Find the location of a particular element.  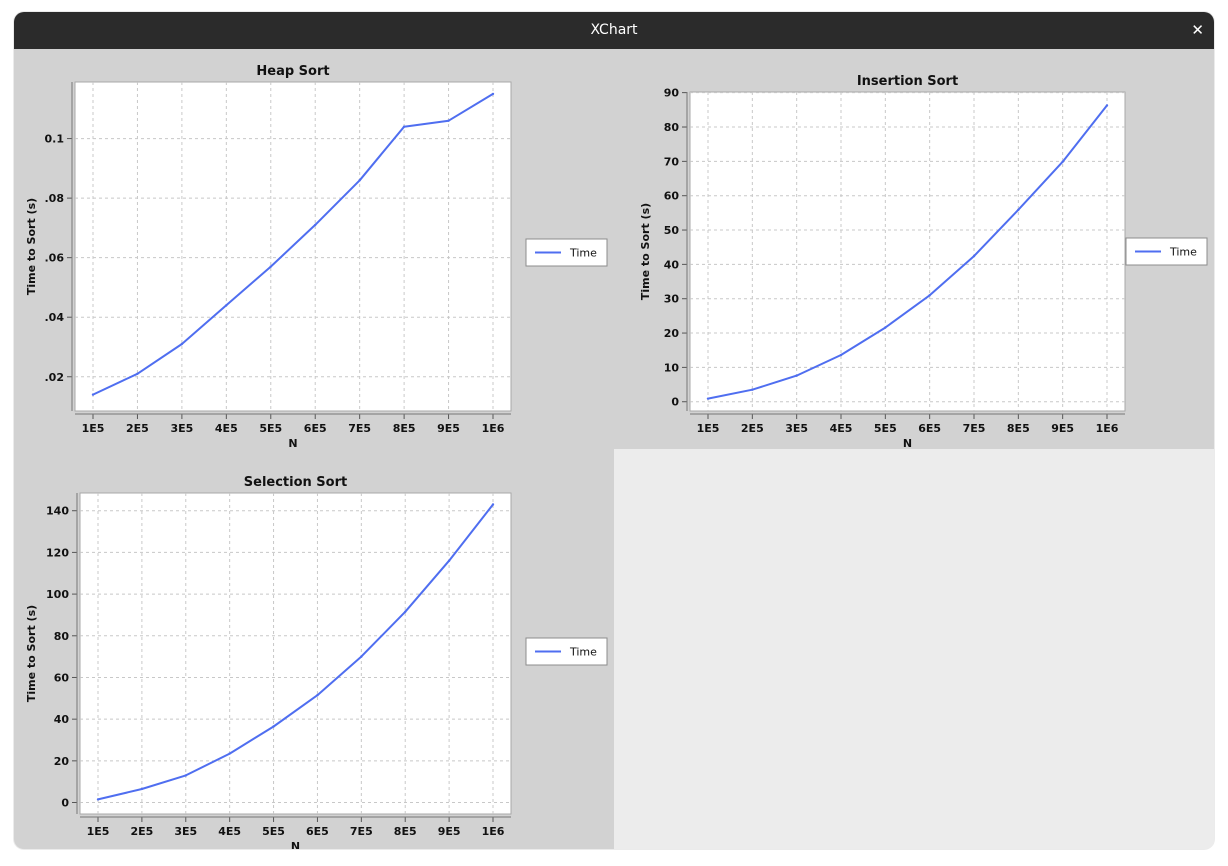

title-bar: XChart ✕ is located at coordinates (614, 30).